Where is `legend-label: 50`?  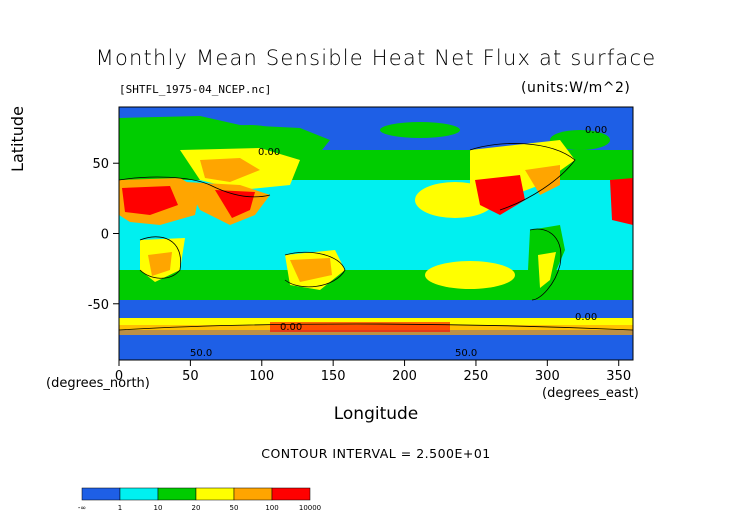
legend-label: 50 is located at coordinates (234, 508).